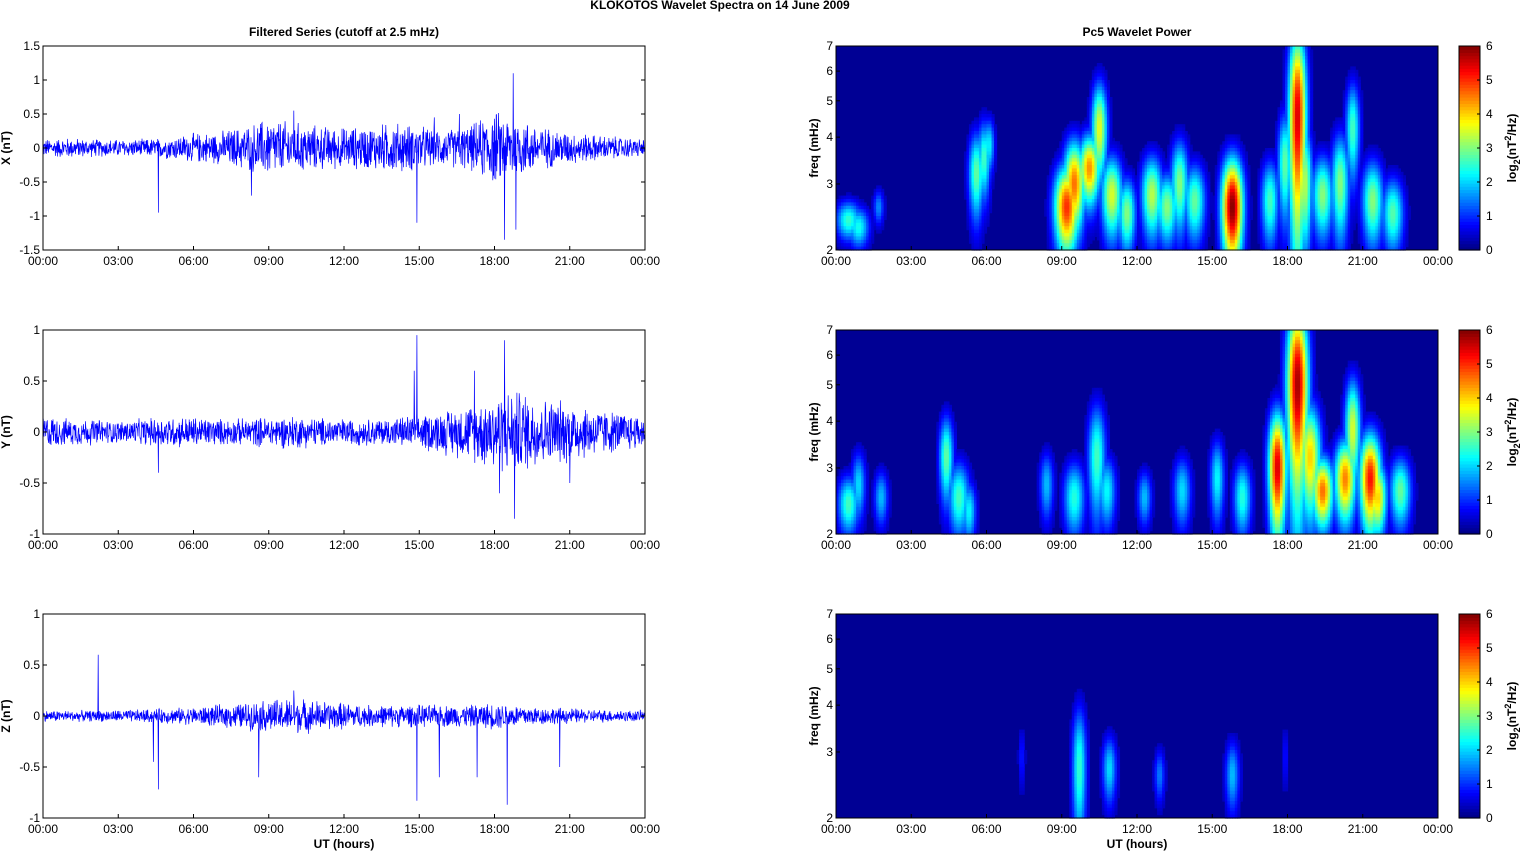 The width and height of the screenshot is (1522, 851). What do you see at coordinates (570, 261) in the screenshot?
I see `x-tick-label: 21:00` at bounding box center [570, 261].